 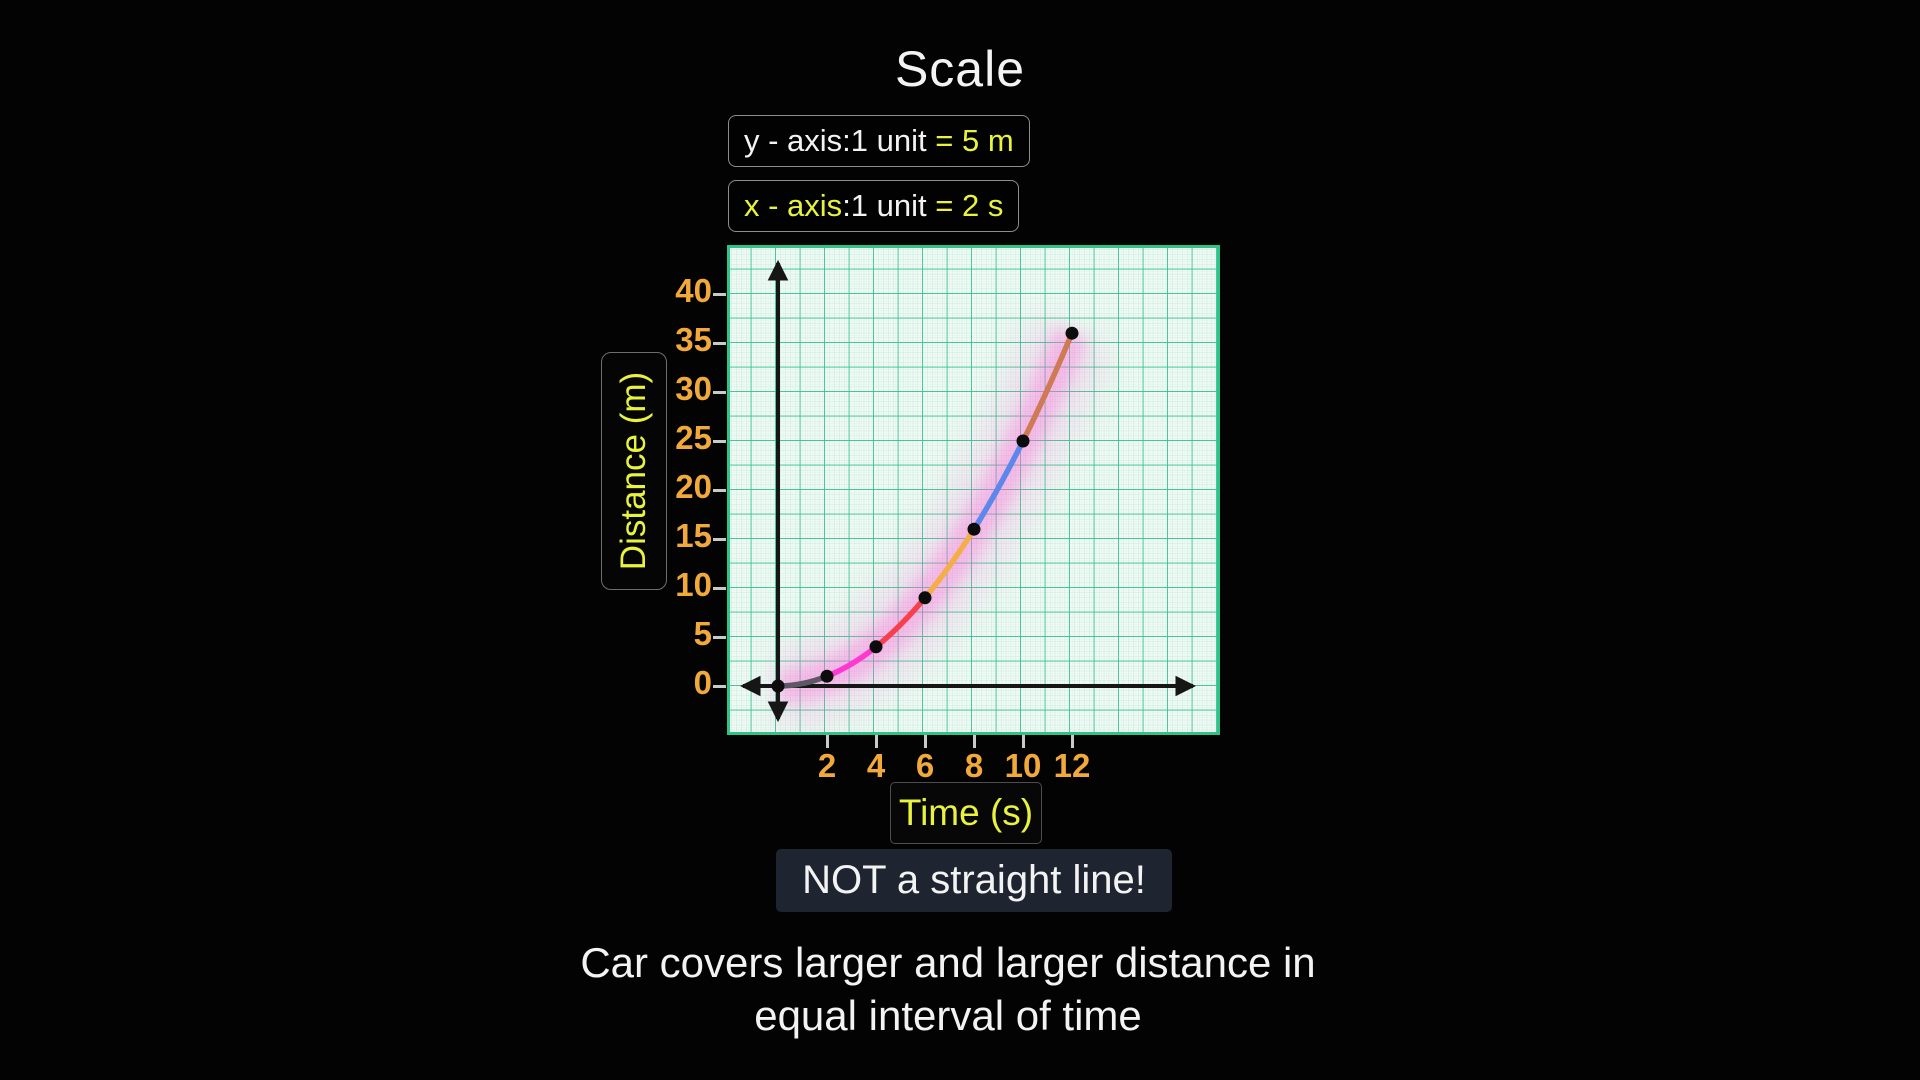 What do you see at coordinates (1023, 765) in the screenshot?
I see `x-tick-label-10: 10` at bounding box center [1023, 765].